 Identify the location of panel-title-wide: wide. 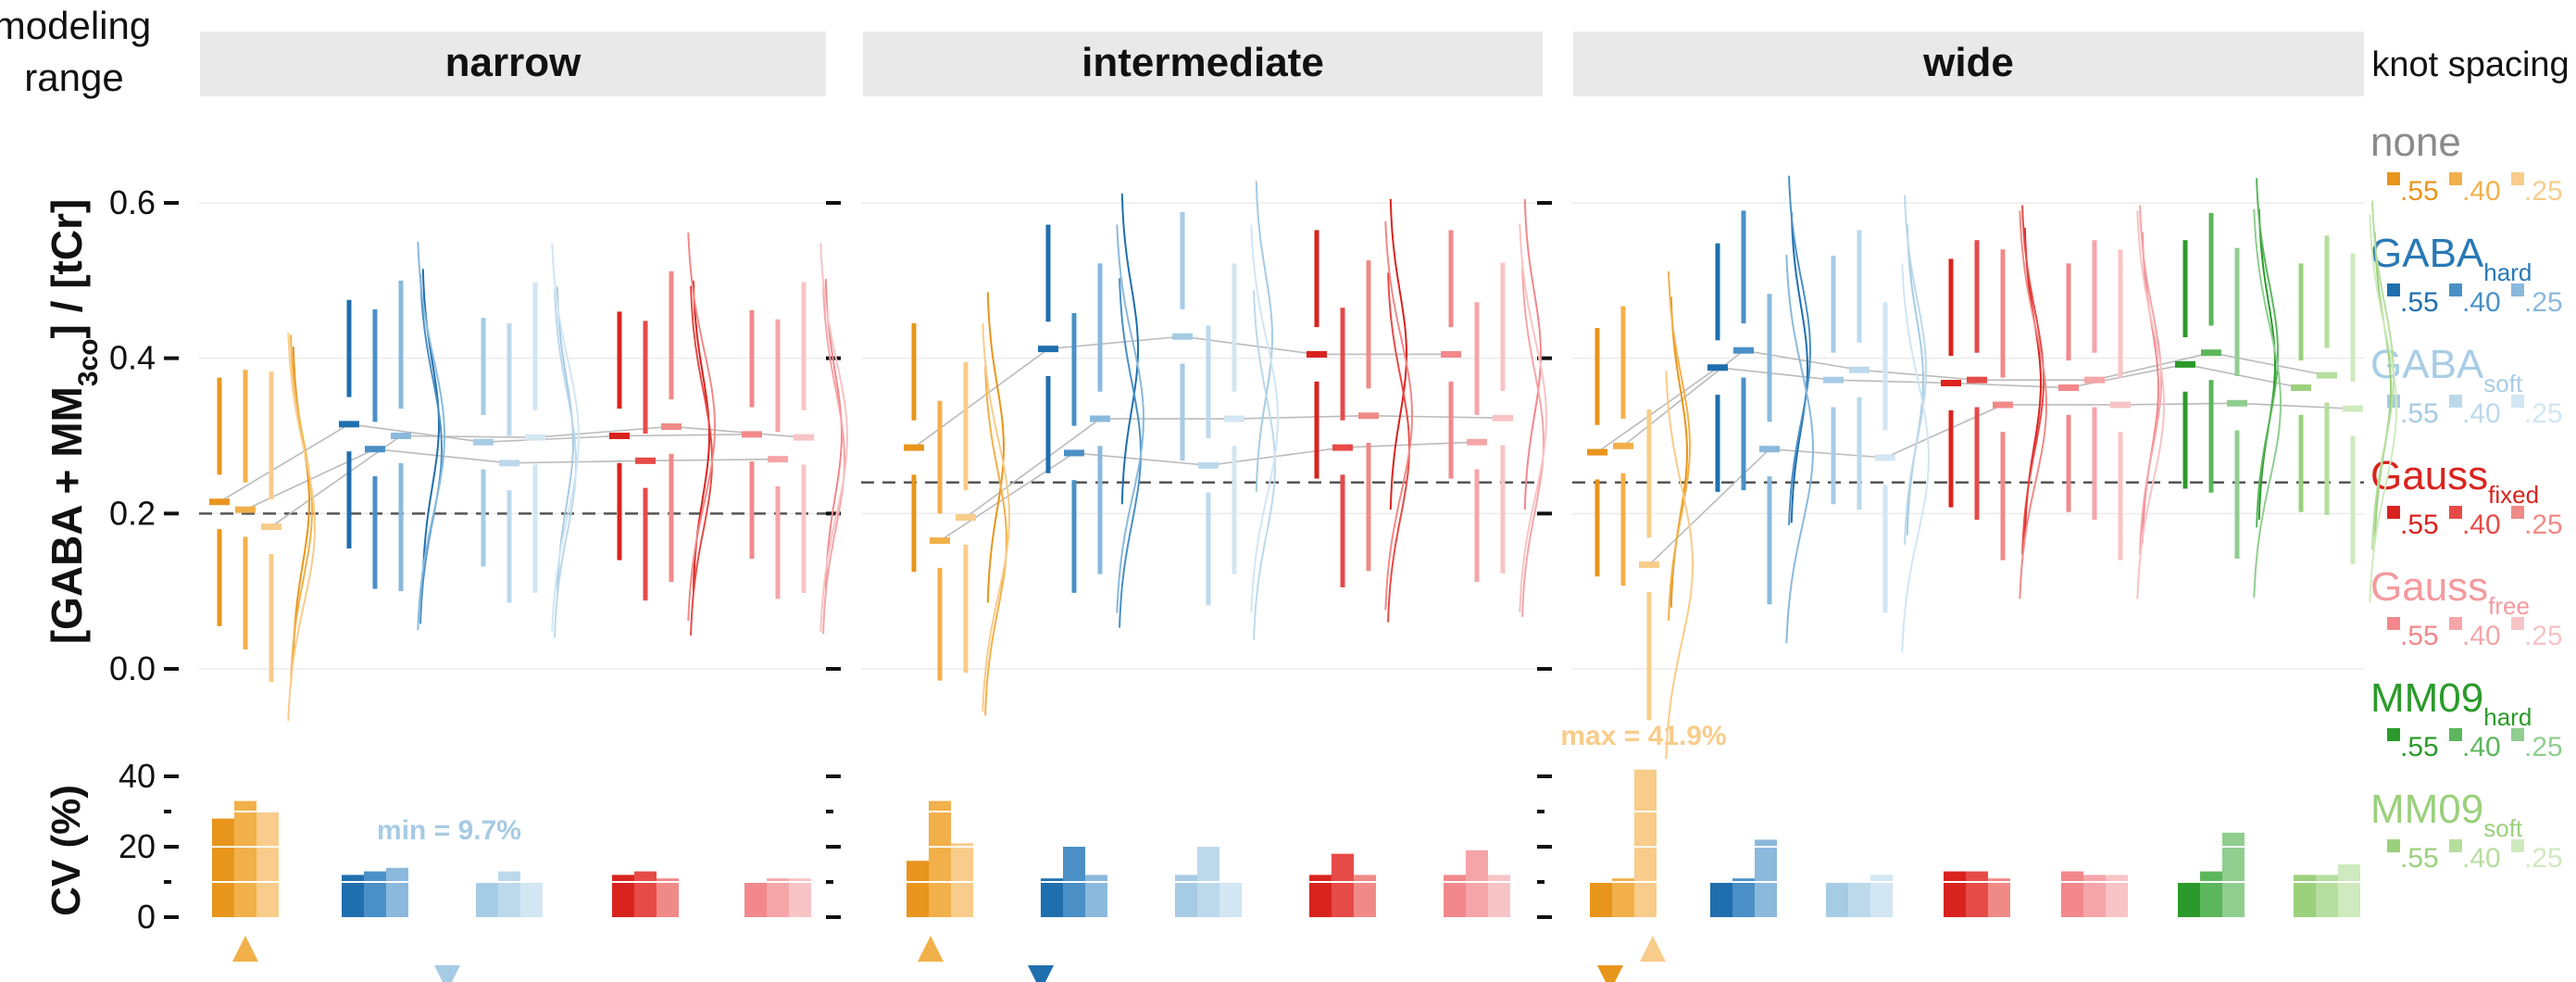
(1968, 63).